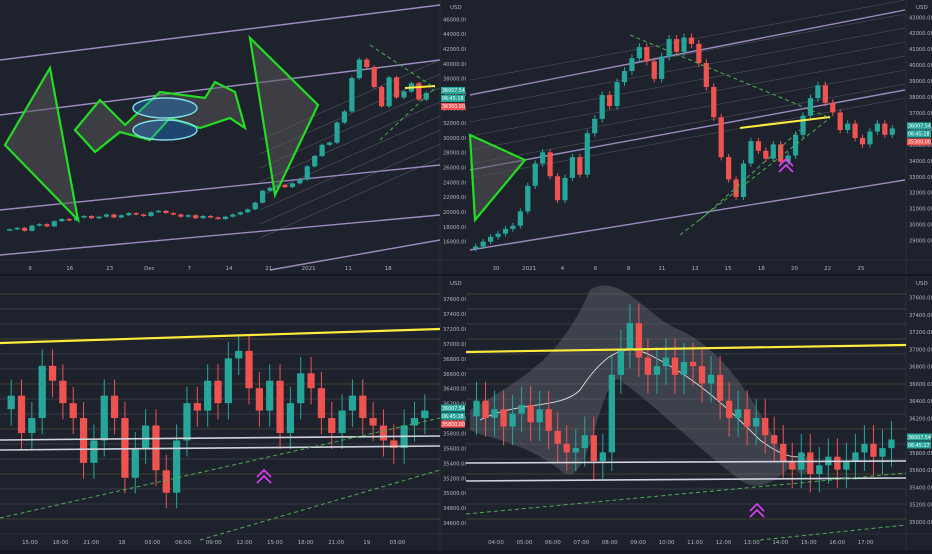 The image size is (932, 554). Describe the element at coordinates (455, 139) in the screenshot. I see `y-tick-label: 30000.00` at that location.